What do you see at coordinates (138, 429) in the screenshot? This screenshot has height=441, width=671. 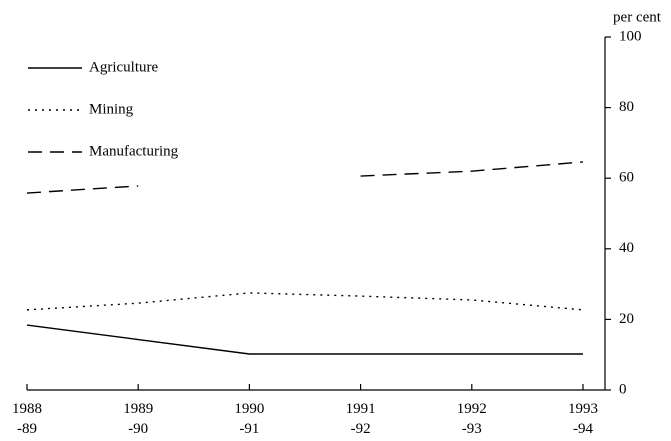 I see `x-tick-year-end: -90` at bounding box center [138, 429].